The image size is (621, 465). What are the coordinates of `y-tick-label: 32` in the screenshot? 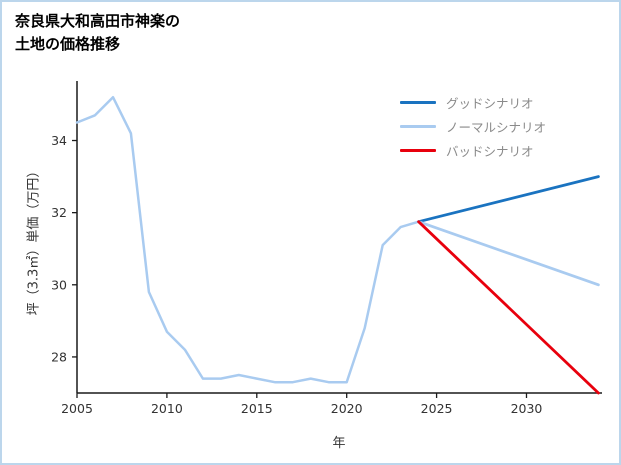 It's located at (59, 212).